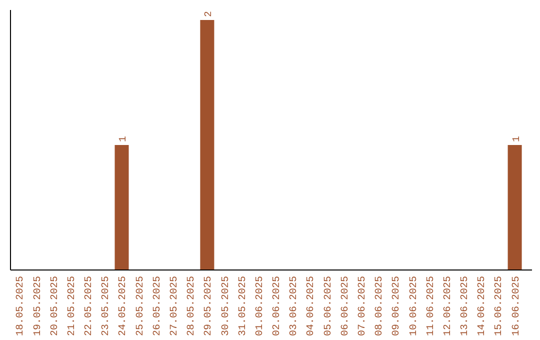  What do you see at coordinates (38, 306) in the screenshot?
I see `x-tick-label: 19.05.2025` at bounding box center [38, 306].